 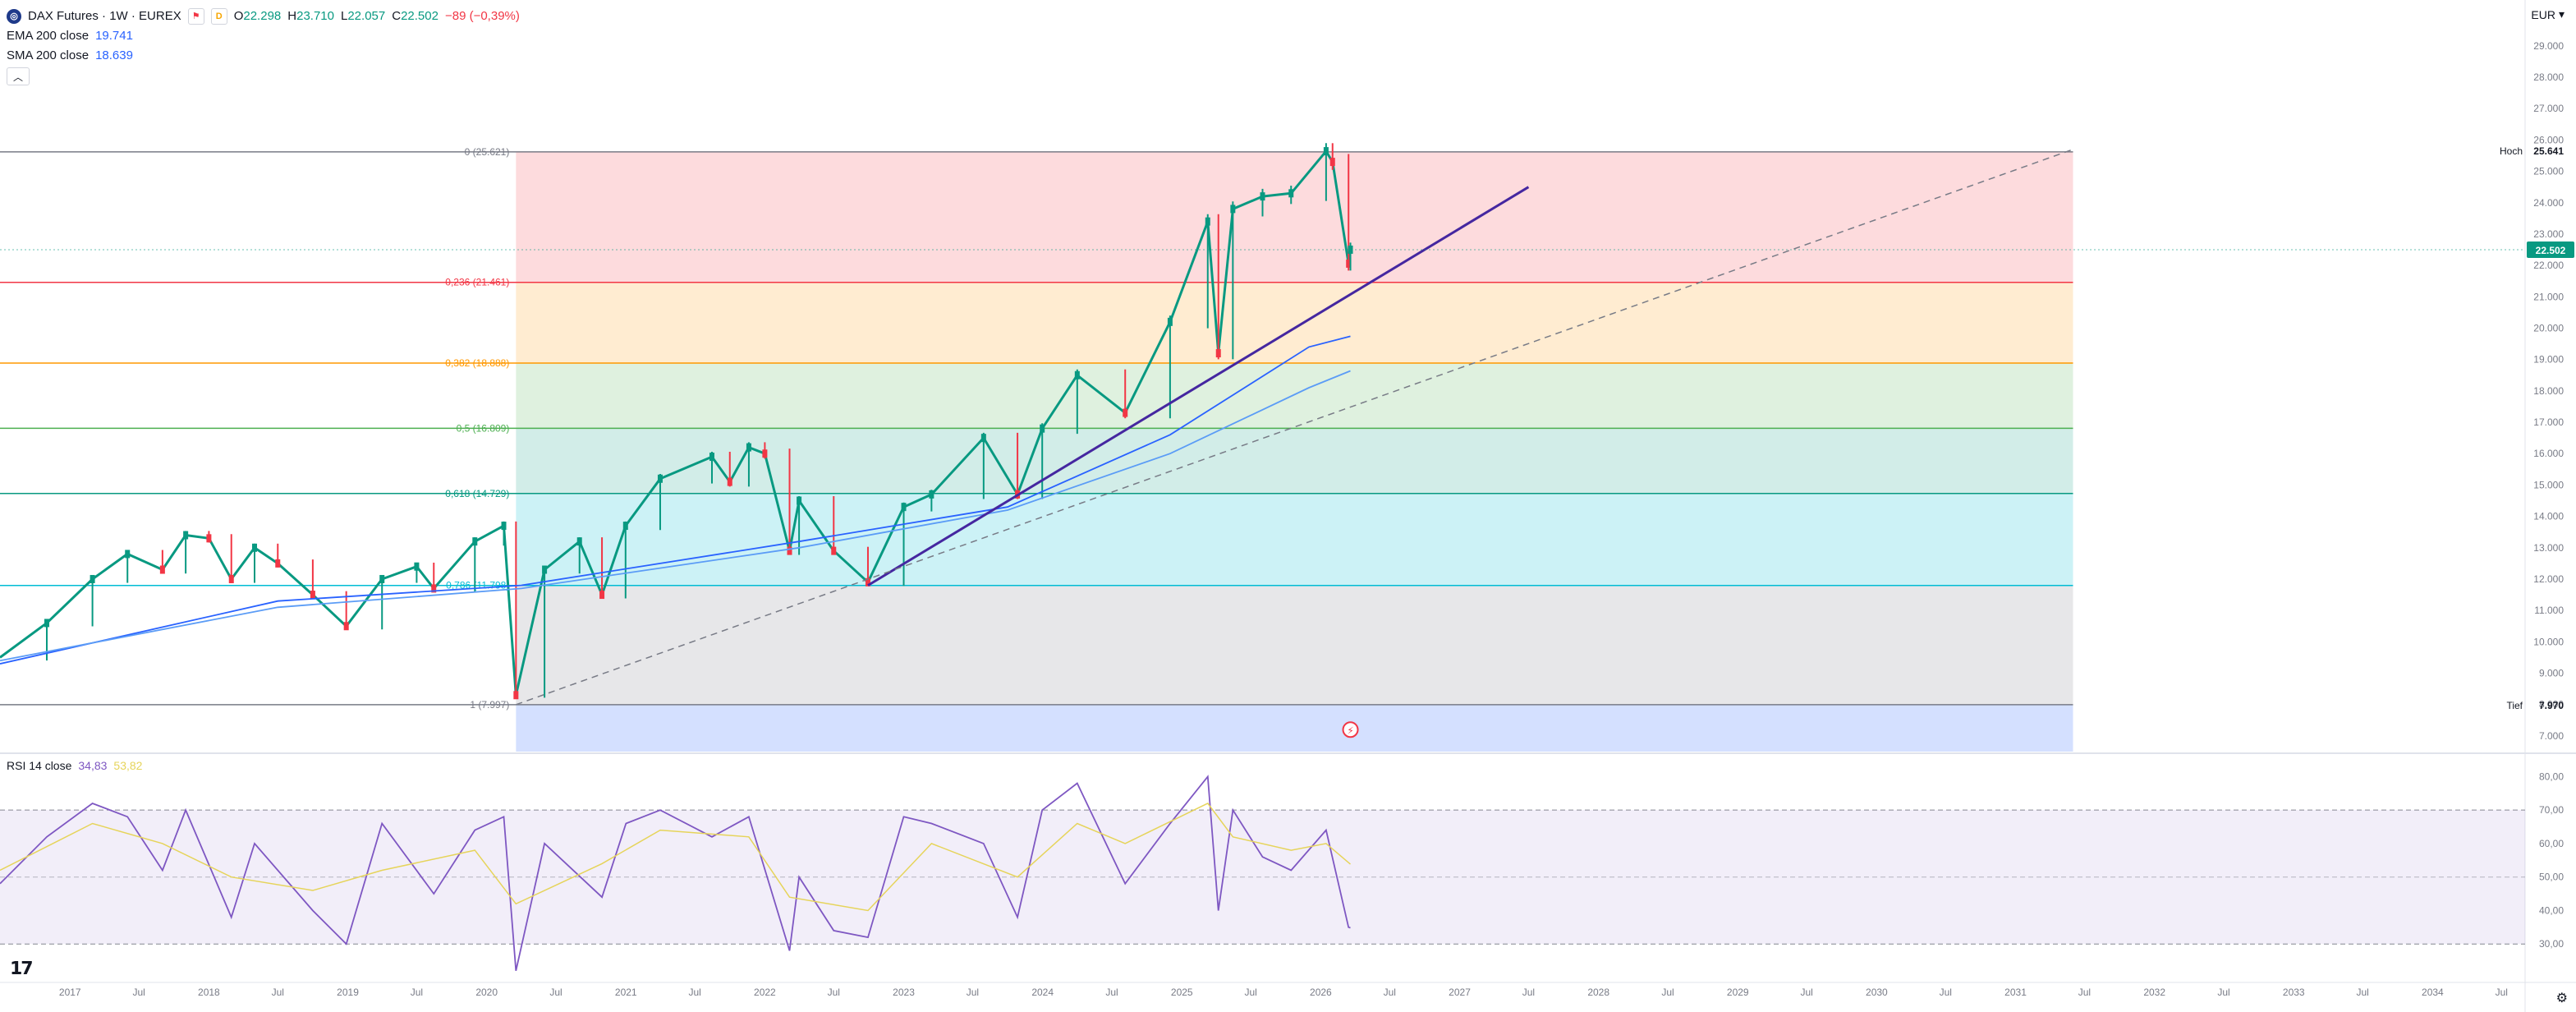 What do you see at coordinates (2548, 14) in the screenshot?
I see `currency-selector: EUR ▾` at bounding box center [2548, 14].